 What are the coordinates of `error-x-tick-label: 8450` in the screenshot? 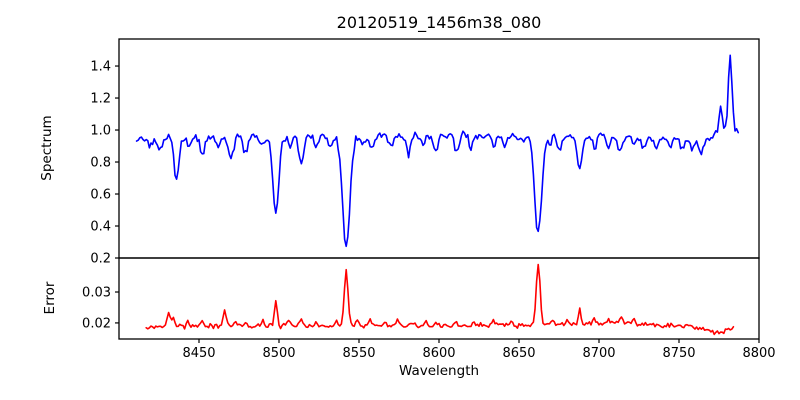 It's located at (198, 353).